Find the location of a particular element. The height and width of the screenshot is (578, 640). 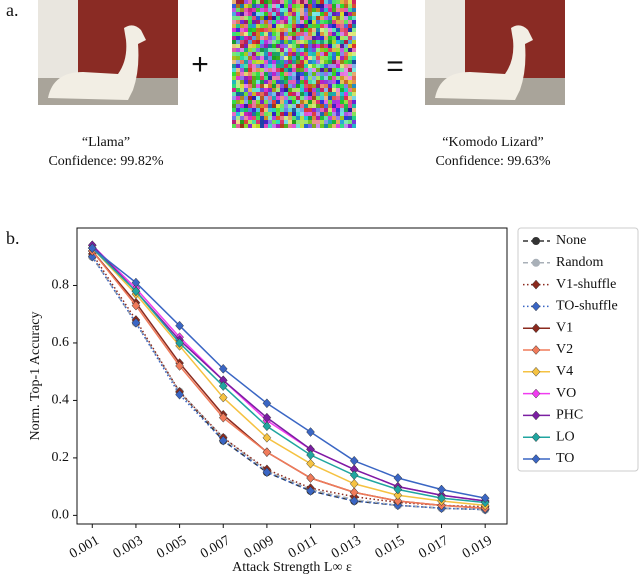

x-axis-label: Attack Strength L∞ ε is located at coordinates (292, 567).